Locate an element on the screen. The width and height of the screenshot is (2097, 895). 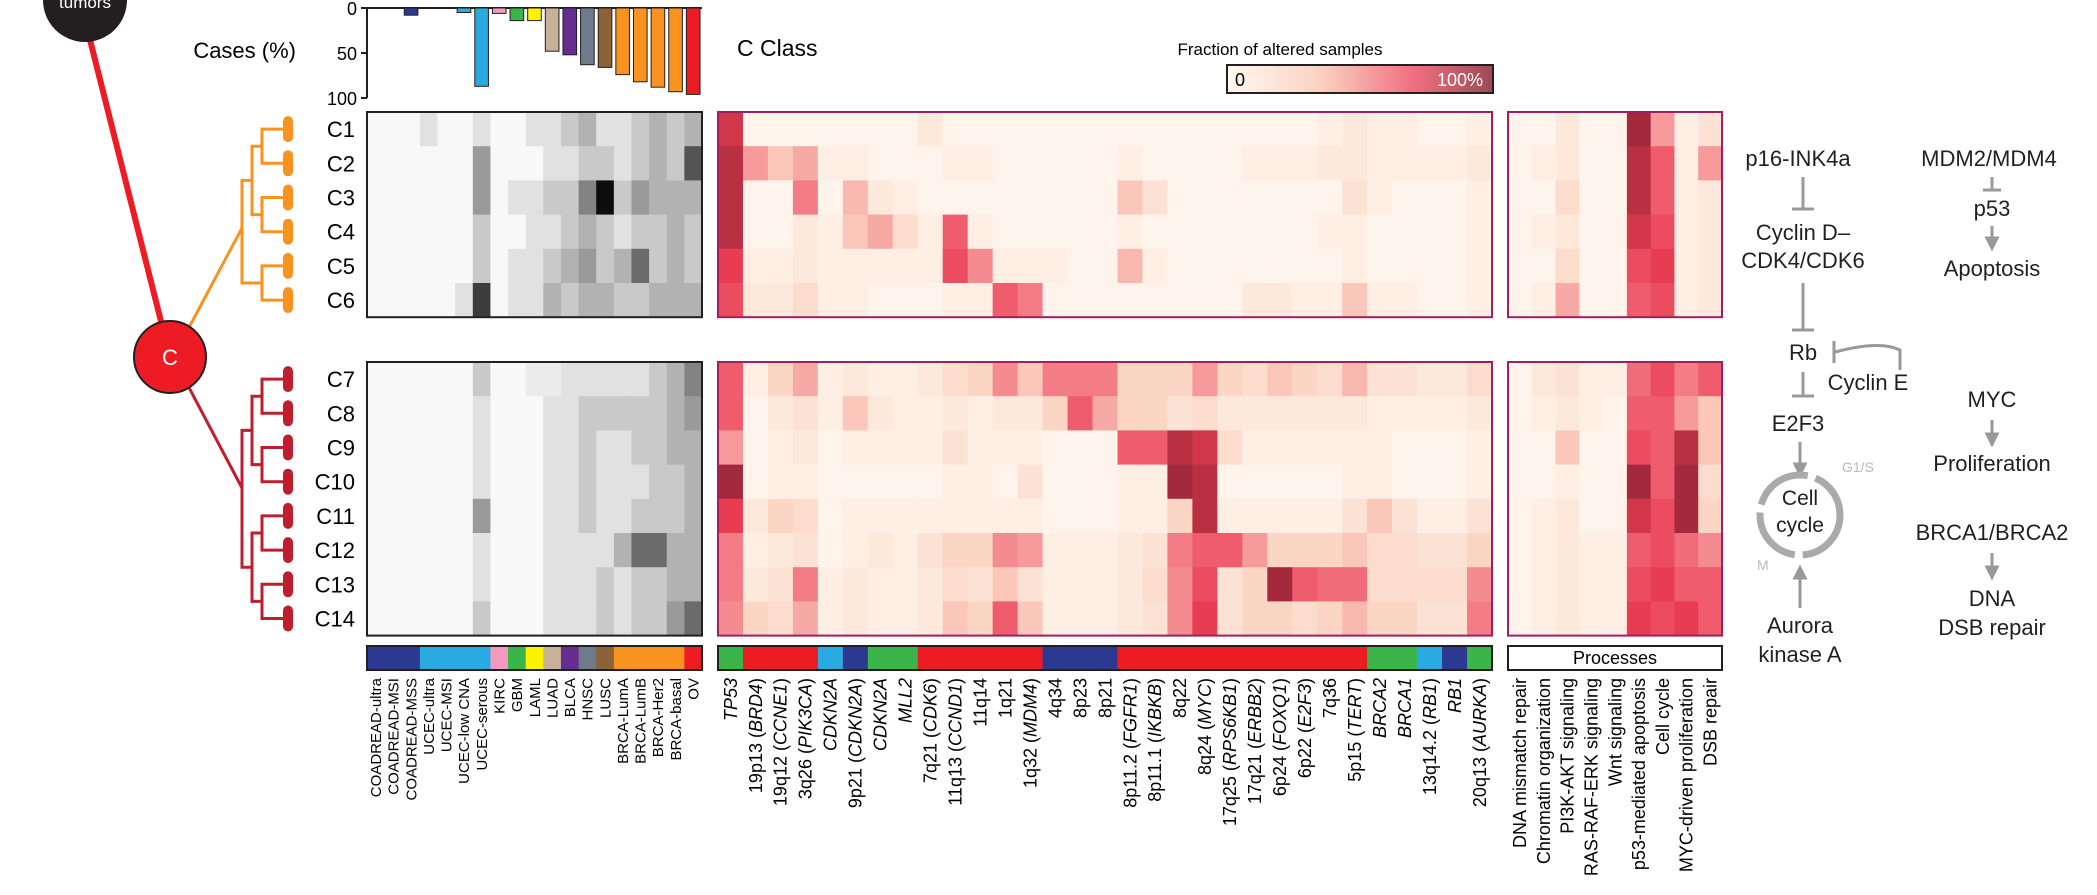
col-label: LAML is located at coordinates (535, 697).